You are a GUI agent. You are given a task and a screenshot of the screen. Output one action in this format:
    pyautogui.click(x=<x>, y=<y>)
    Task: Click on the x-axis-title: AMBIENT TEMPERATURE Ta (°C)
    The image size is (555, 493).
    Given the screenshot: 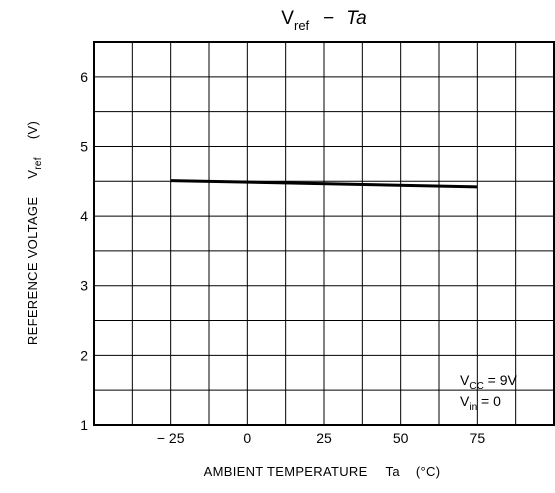 What is the action you would take?
    pyautogui.click(x=322, y=471)
    